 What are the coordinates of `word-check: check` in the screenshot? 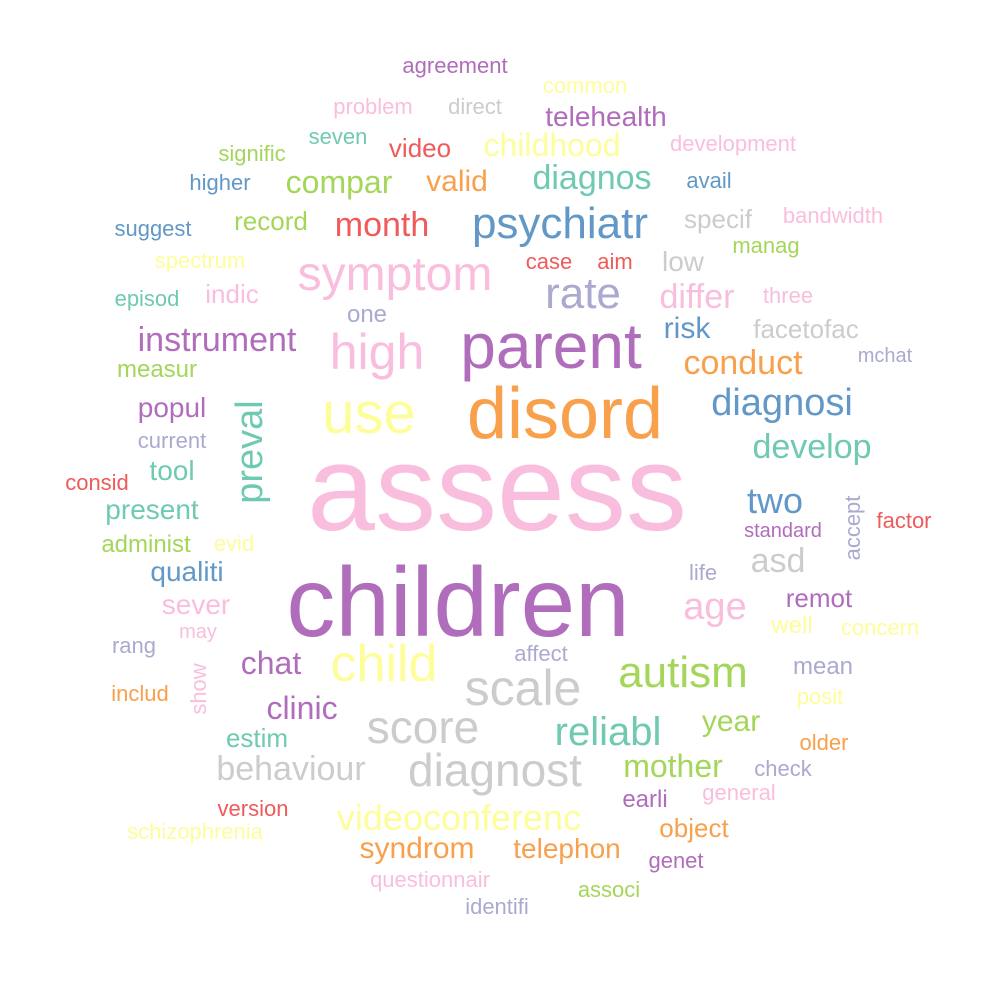 It's located at (783, 768).